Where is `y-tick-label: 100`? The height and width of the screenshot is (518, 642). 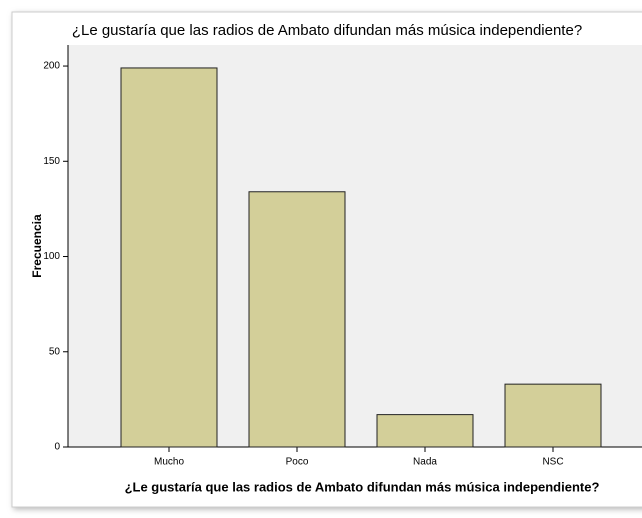
y-tick-label: 100 is located at coordinates (51, 256).